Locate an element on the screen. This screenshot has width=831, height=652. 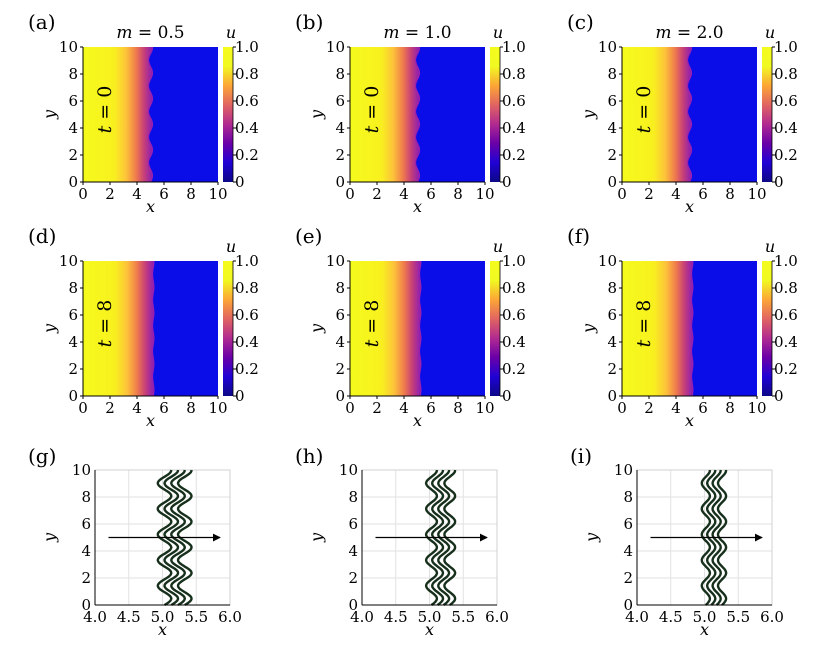
colorbar-label: u is located at coordinates (498, 246).